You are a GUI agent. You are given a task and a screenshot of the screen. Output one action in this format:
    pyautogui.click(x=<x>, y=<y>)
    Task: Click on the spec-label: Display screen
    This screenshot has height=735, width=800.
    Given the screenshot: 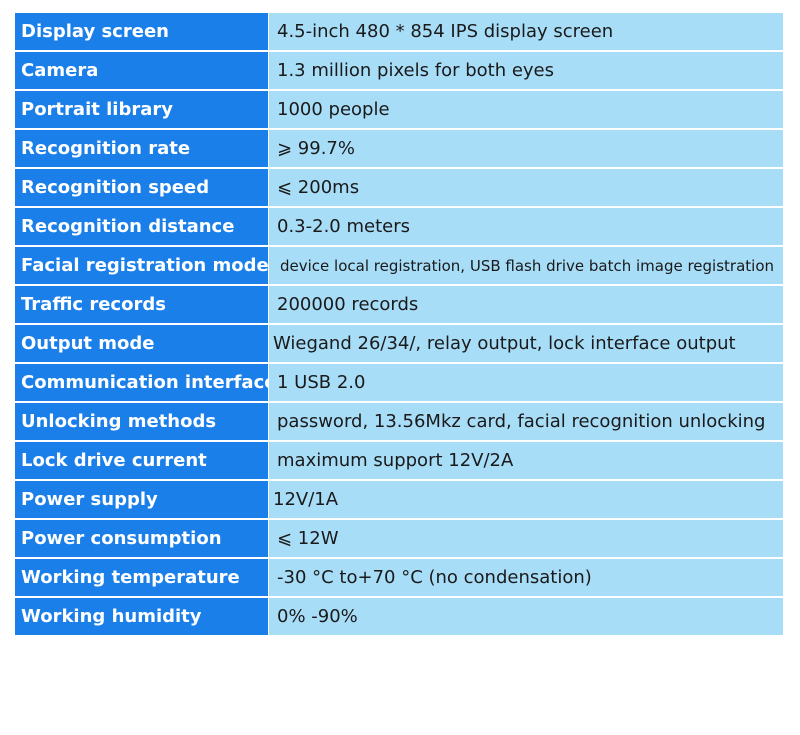 What is the action you would take?
    pyautogui.click(x=141, y=32)
    